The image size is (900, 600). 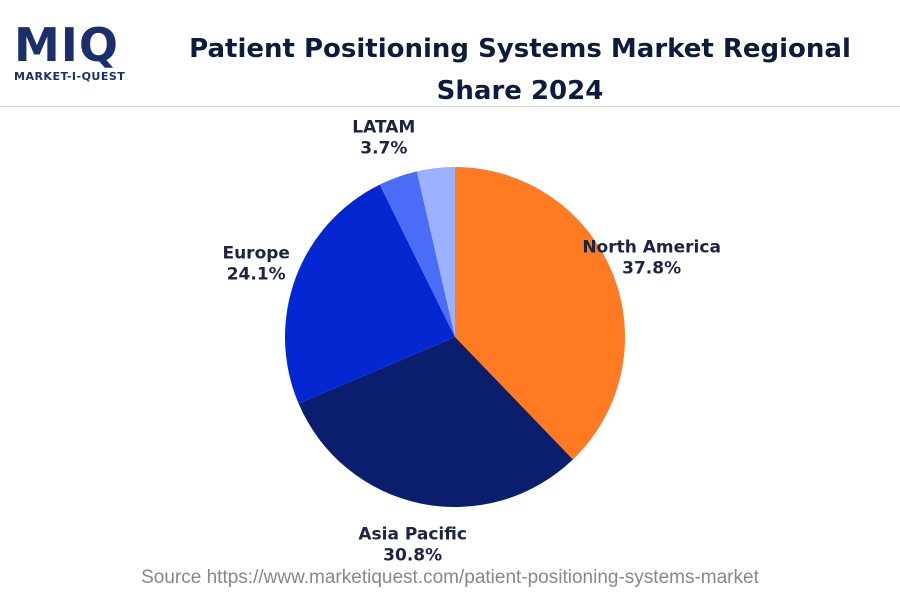 What do you see at coordinates (450, 106) in the screenshot?
I see `header-rule` at bounding box center [450, 106].